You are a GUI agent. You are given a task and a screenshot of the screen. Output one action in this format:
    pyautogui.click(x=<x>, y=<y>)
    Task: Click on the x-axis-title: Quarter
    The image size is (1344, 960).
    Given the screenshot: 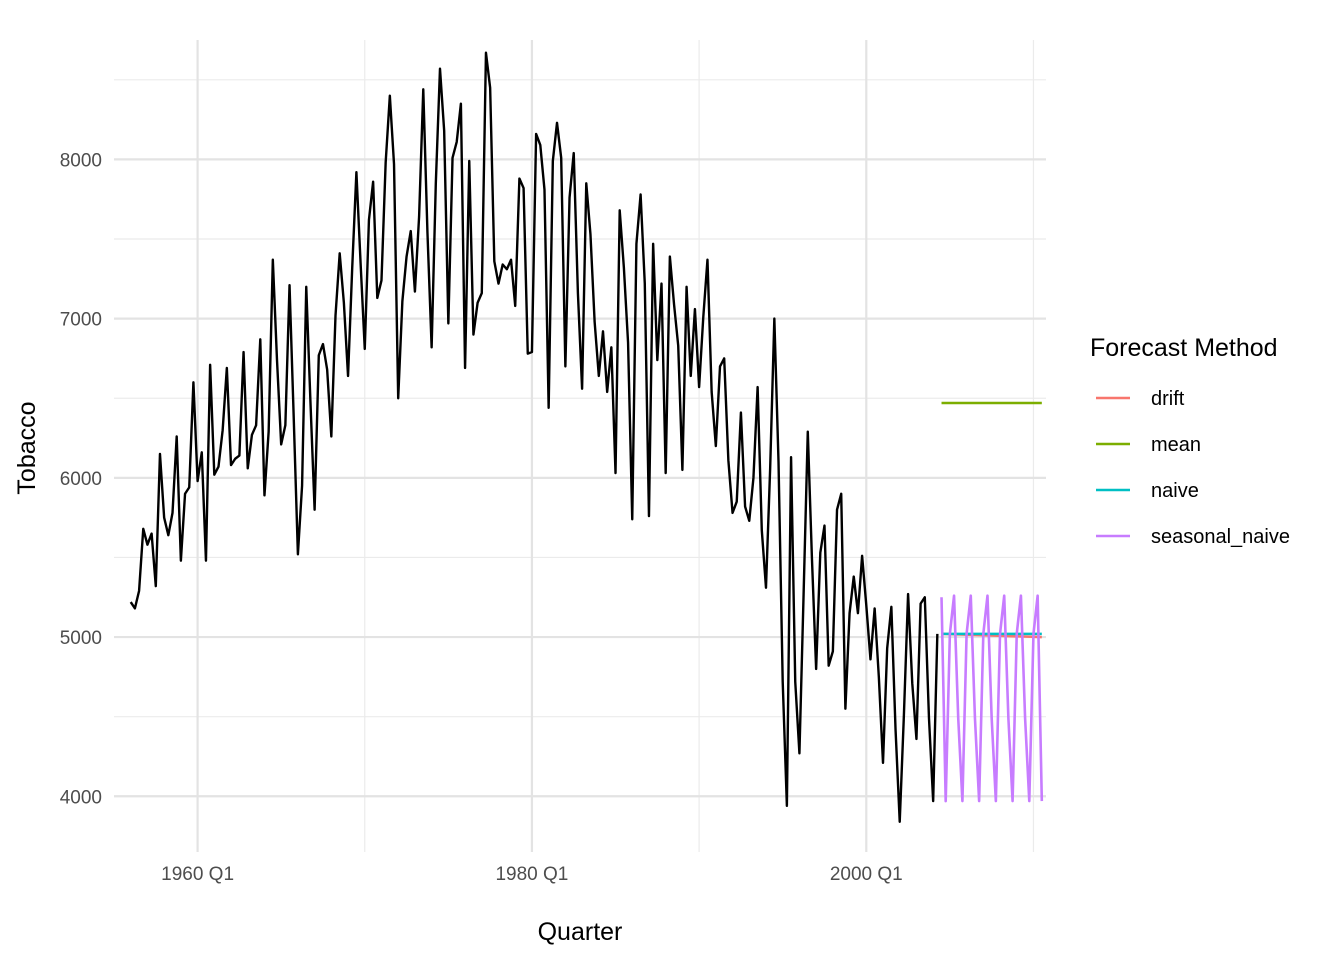 What is the action you would take?
    pyautogui.click(x=580, y=932)
    